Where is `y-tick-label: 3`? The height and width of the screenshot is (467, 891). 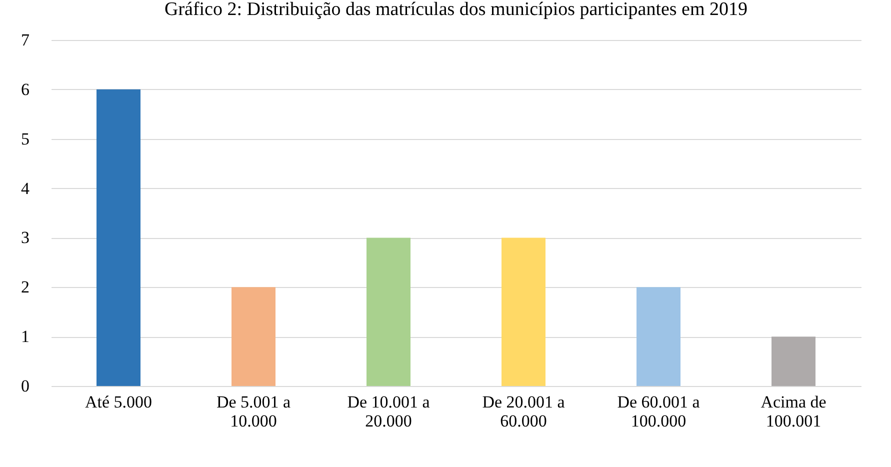 y-tick-label: 3 is located at coordinates (25, 238).